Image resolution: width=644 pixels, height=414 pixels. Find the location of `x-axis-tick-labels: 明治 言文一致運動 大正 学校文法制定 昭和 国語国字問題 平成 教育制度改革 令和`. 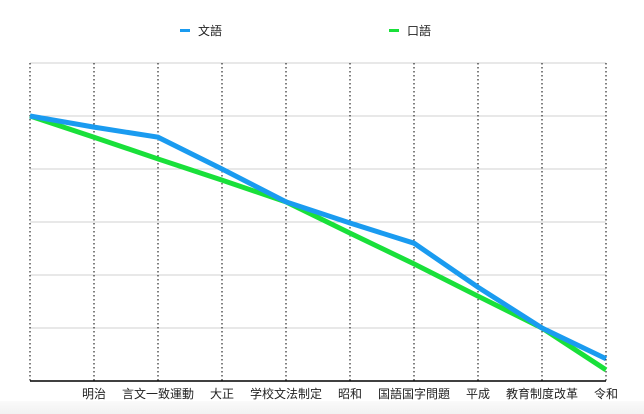

x-axis-tick-labels: 明治 言文一致運動 大正 学校文法制定 昭和 国語国字問題 平成 教育制度改革 令和 is located at coordinates (350, 393).